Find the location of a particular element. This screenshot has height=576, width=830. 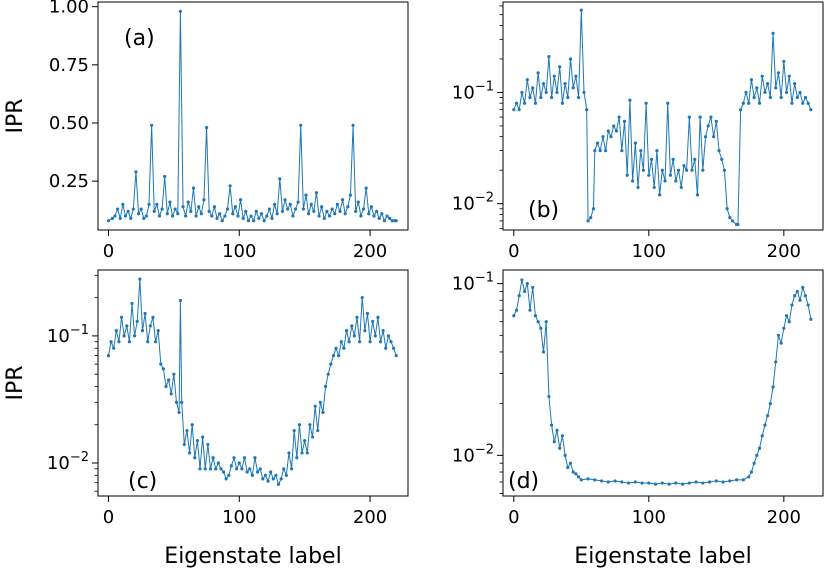

y-tick-label: 0.50 is located at coordinates (69, 123).